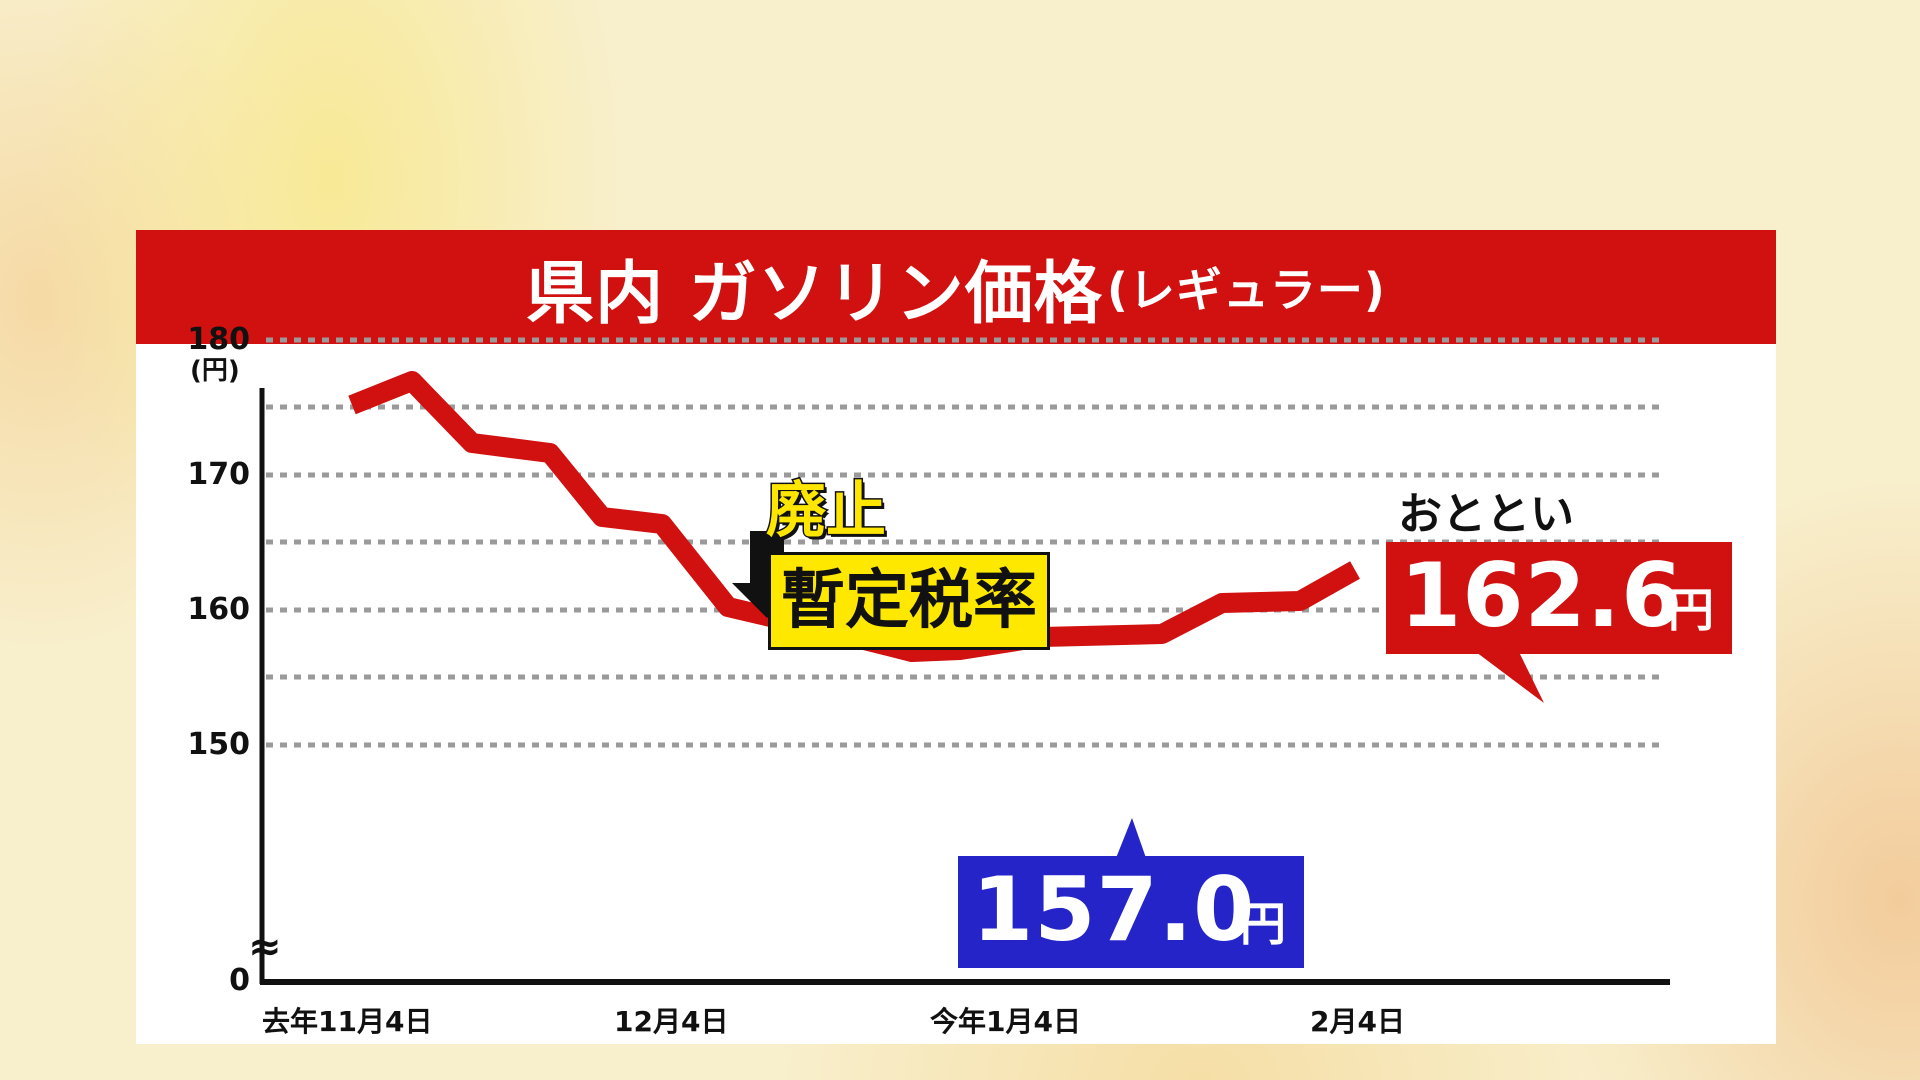 This screenshot has height=1080, width=1920. What do you see at coordinates (1263, 924) in the screenshot?
I see `min-price-unit: 円` at bounding box center [1263, 924].